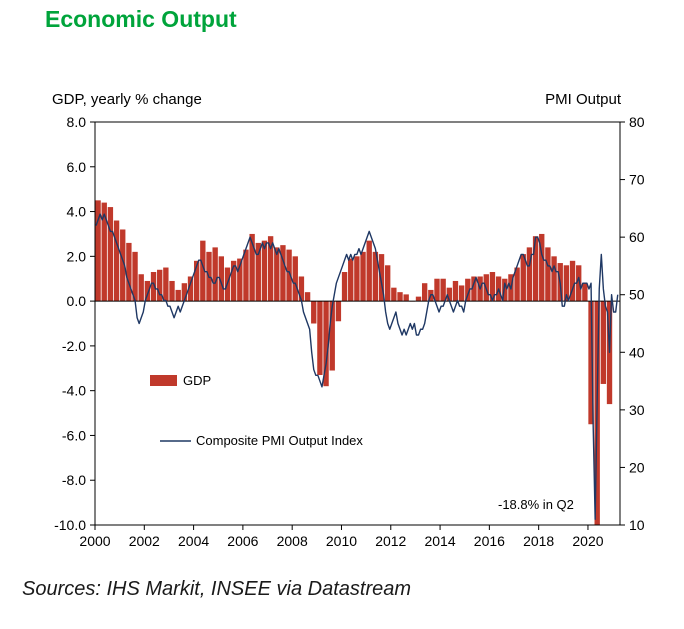 The width and height of the screenshot is (684, 629). I want to click on svg-text: 70, so click(637, 180).